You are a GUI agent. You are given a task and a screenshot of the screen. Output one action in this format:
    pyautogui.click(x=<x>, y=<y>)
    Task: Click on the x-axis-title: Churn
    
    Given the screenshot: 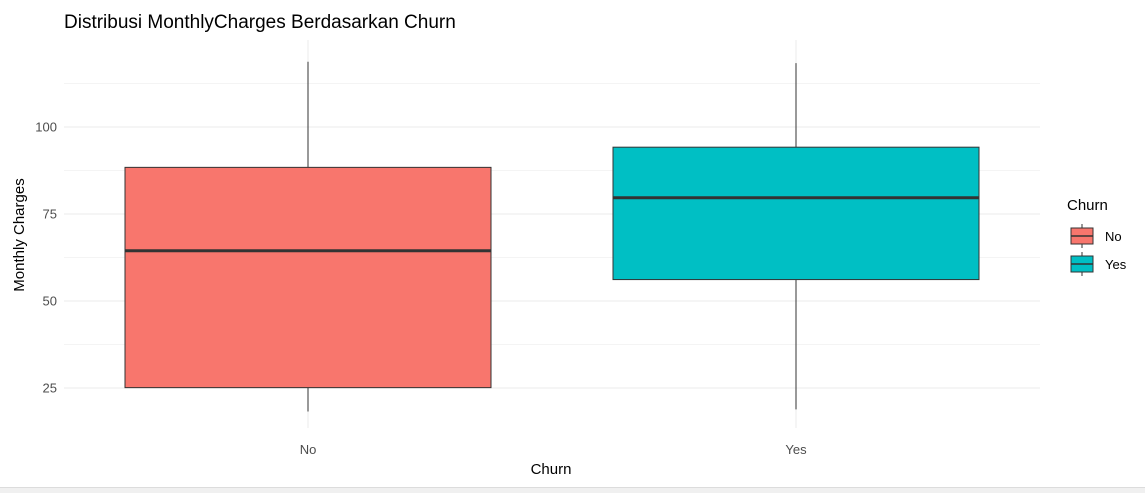 What is the action you would take?
    pyautogui.click(x=551, y=469)
    